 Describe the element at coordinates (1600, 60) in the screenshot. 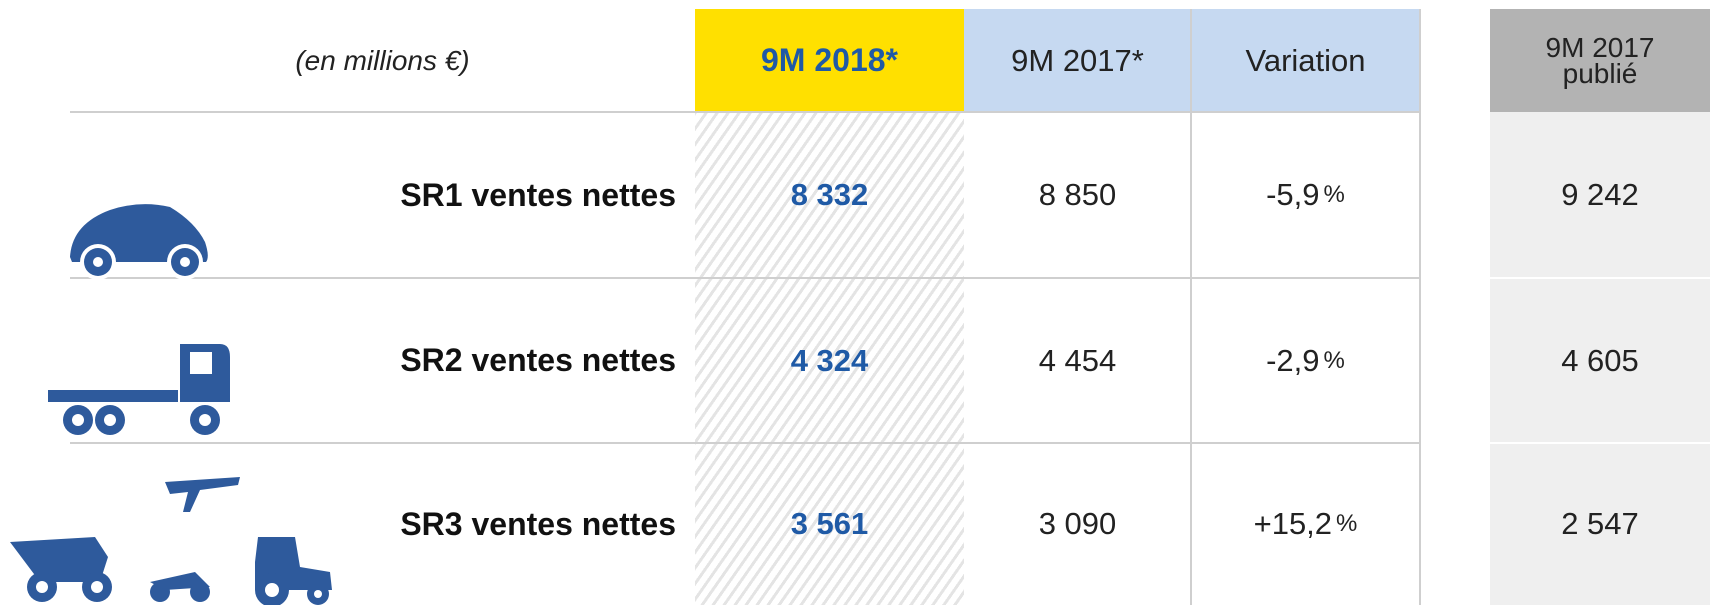

I see `column-header: 9M 2017 publié` at that location.